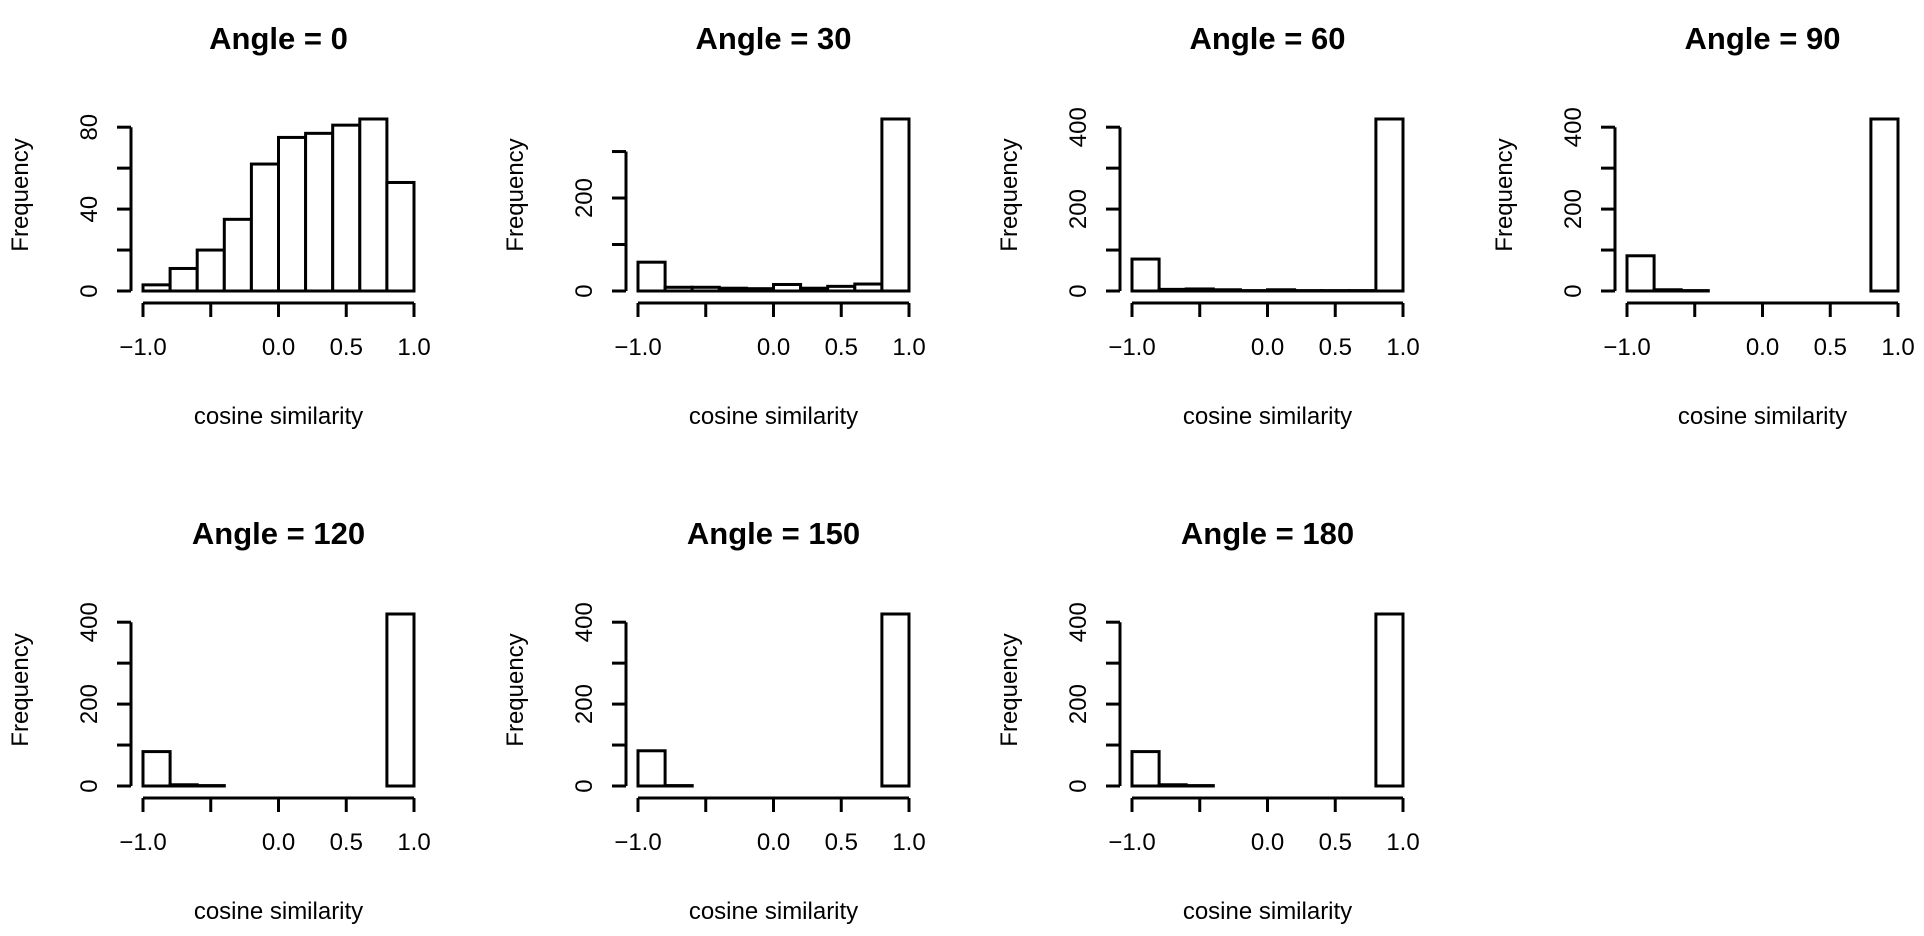  Describe the element at coordinates (1763, 38) in the screenshot. I see `panel-title: Angle = 90` at that location.